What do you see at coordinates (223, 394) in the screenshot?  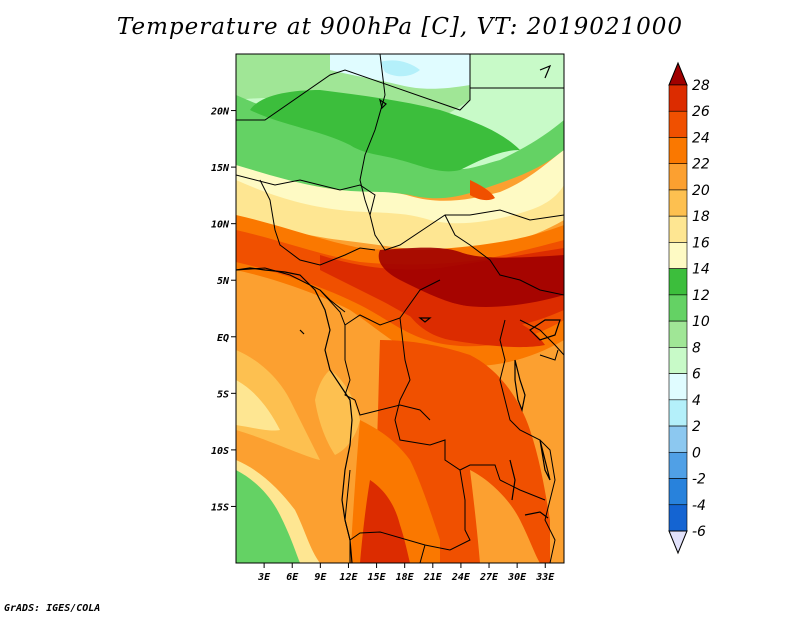 I see `y-tick-label: 5S` at bounding box center [223, 394].